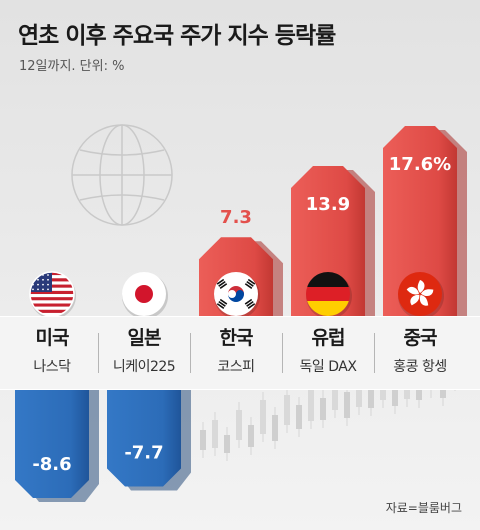 Image resolution: width=480 pixels, height=530 pixels. I want to click on category-band, so click(240, 353).